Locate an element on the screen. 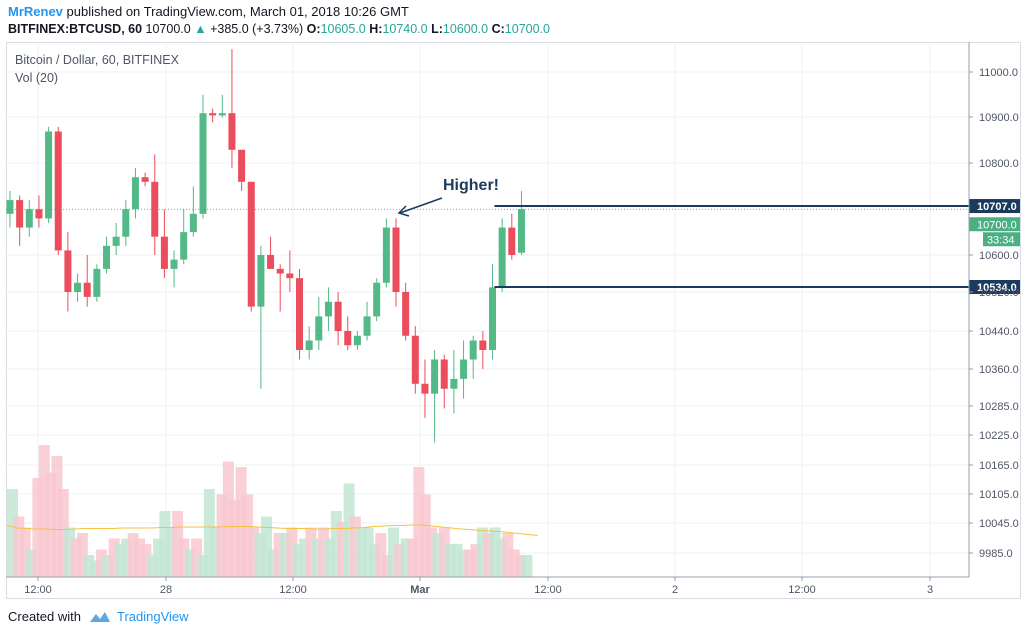  price-tick-label: 9985.0 is located at coordinates (996, 554).